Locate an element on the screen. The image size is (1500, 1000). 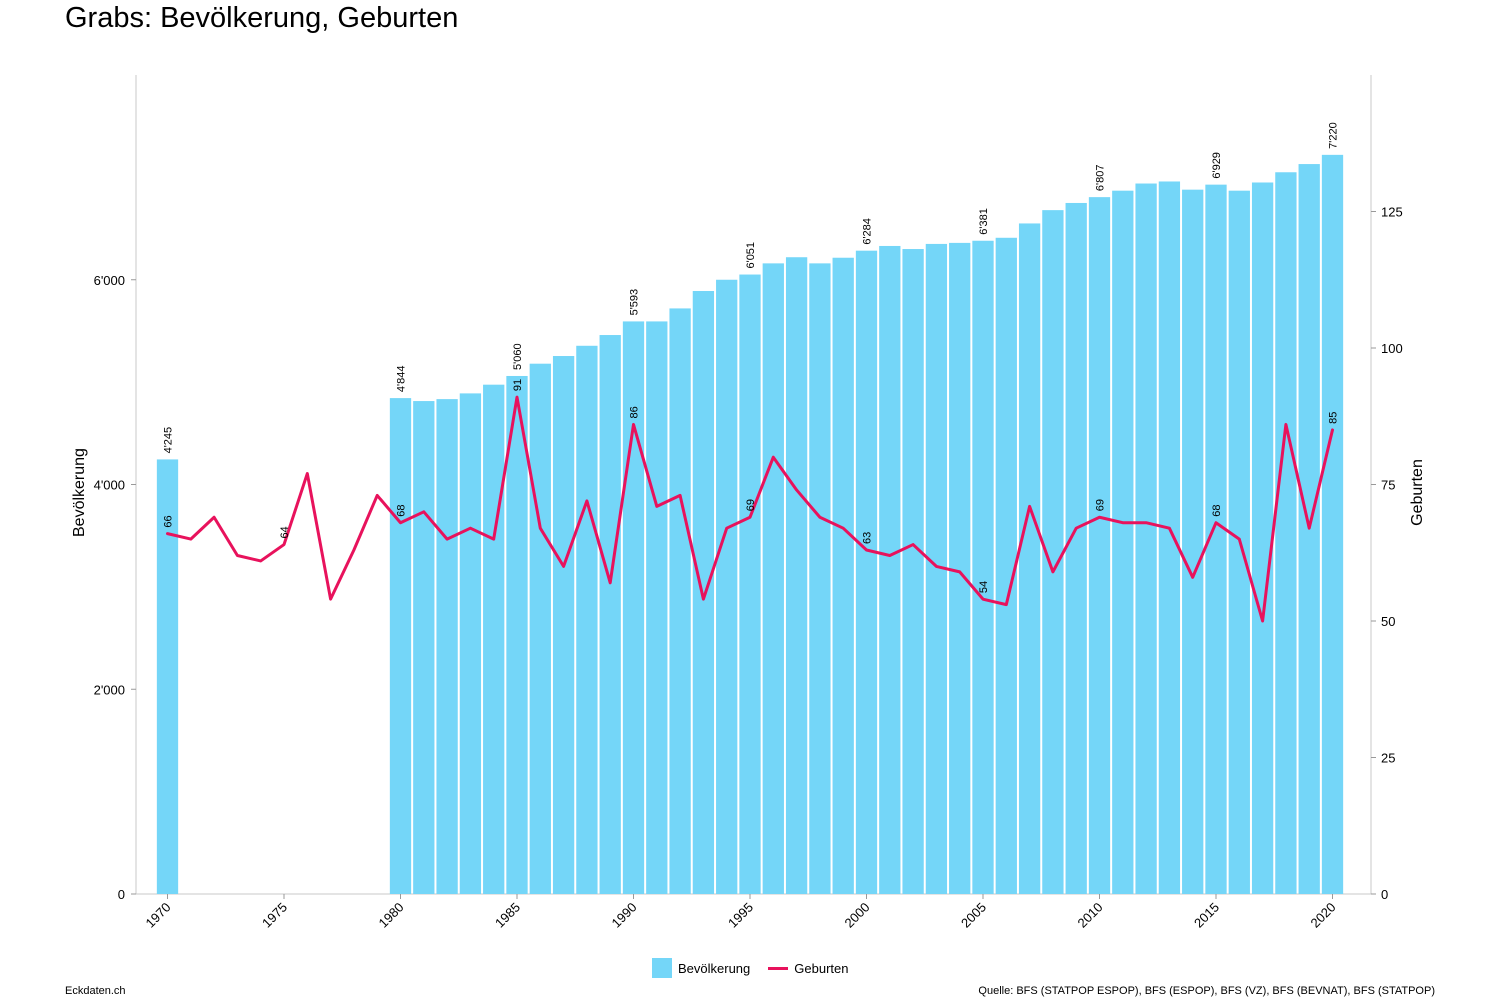
y-tick-label: 4'000 is located at coordinates (109, 485).